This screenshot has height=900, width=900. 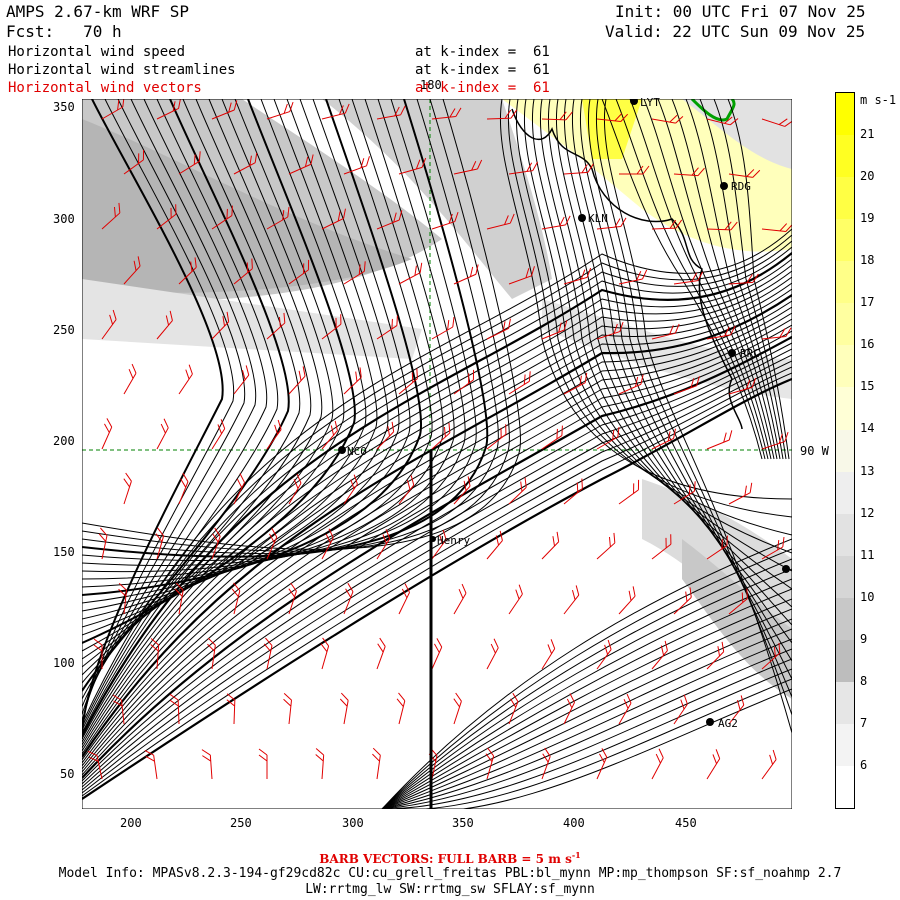 What do you see at coordinates (867, 428) in the screenshot?
I see `colorbar-label: 14` at bounding box center [867, 428].